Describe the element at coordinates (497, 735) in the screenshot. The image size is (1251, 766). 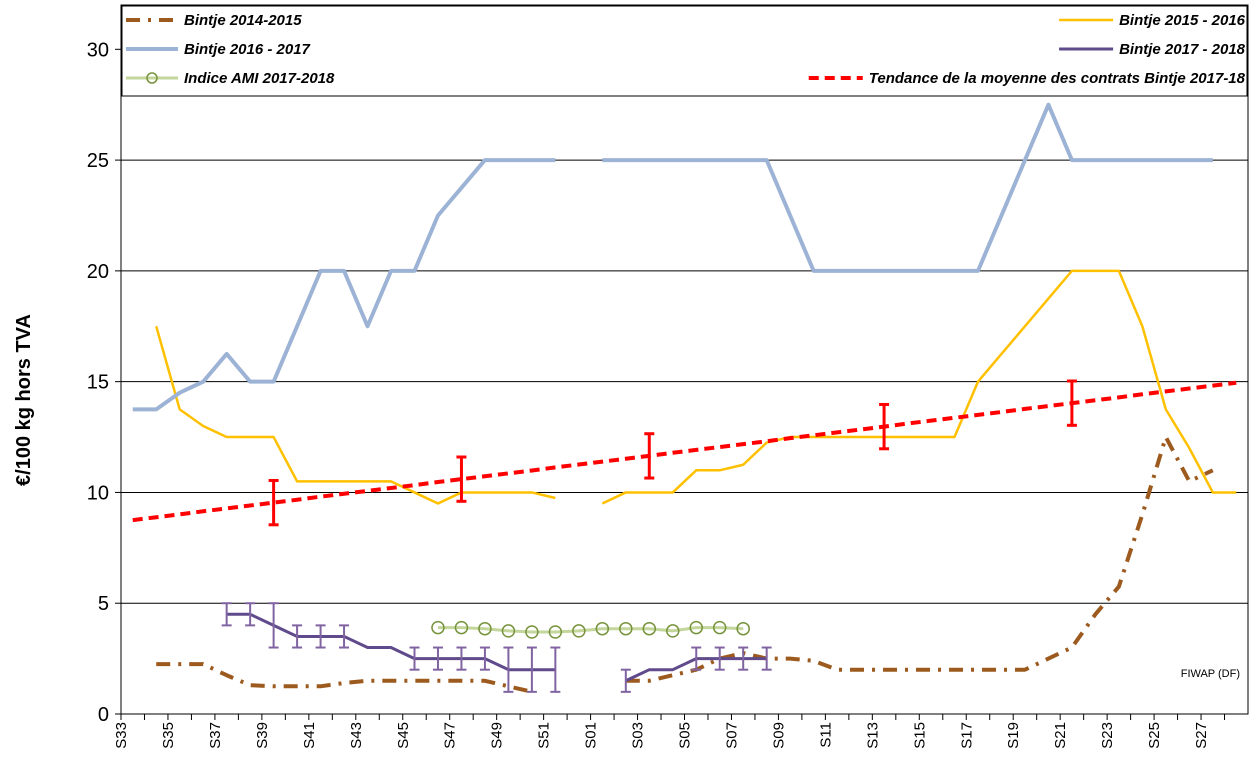
I see `x-tick-label: S49` at that location.